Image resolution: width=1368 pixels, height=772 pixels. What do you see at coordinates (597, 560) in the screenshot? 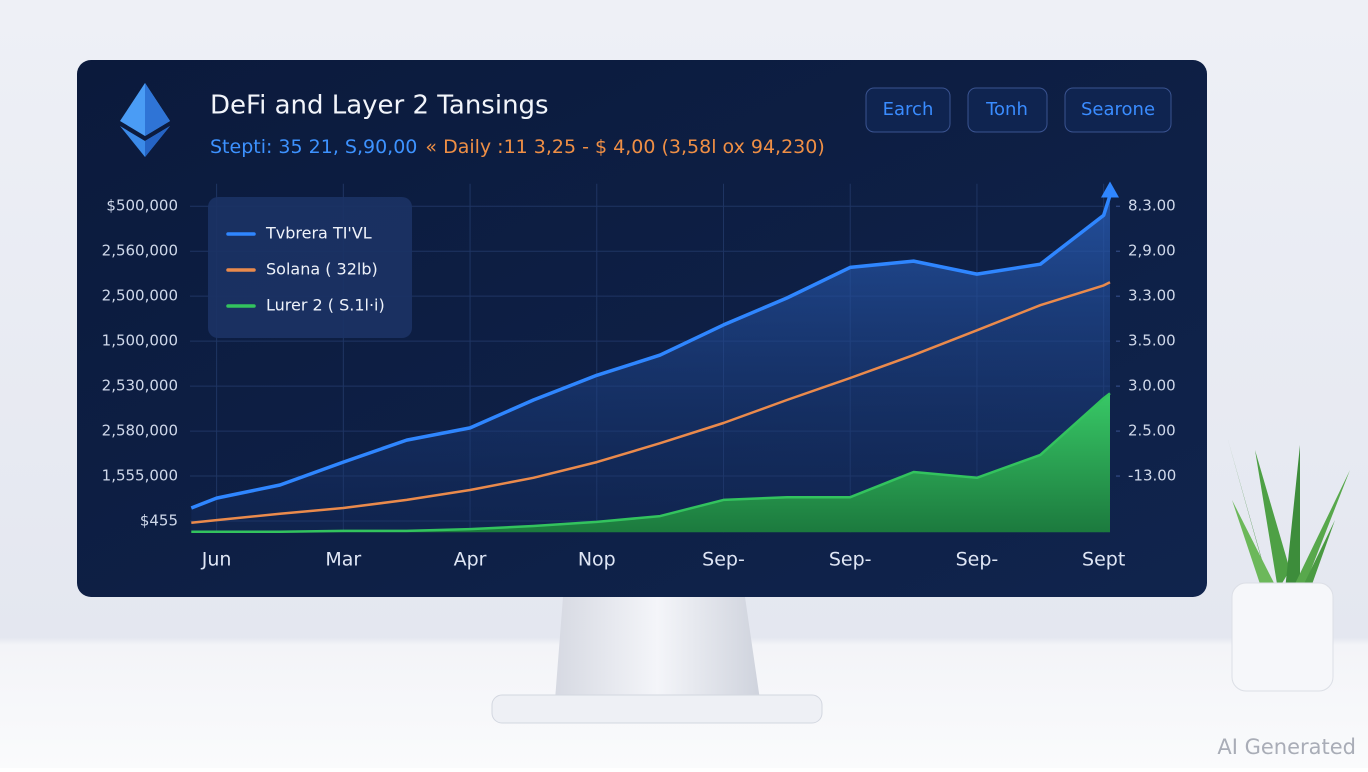
I see `x-tick-label: Nop` at bounding box center [597, 560].